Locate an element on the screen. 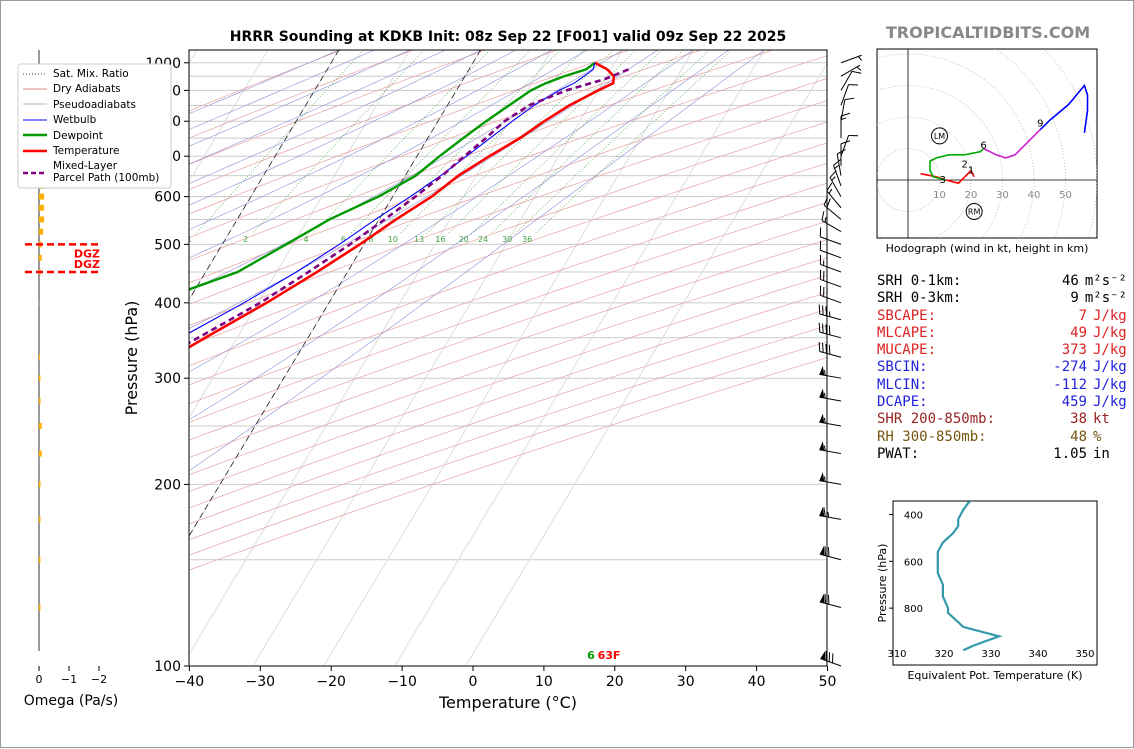 The width and height of the screenshot is (1134, 749). hodograph-tick-label: 50 is located at coordinates (1065, 195).